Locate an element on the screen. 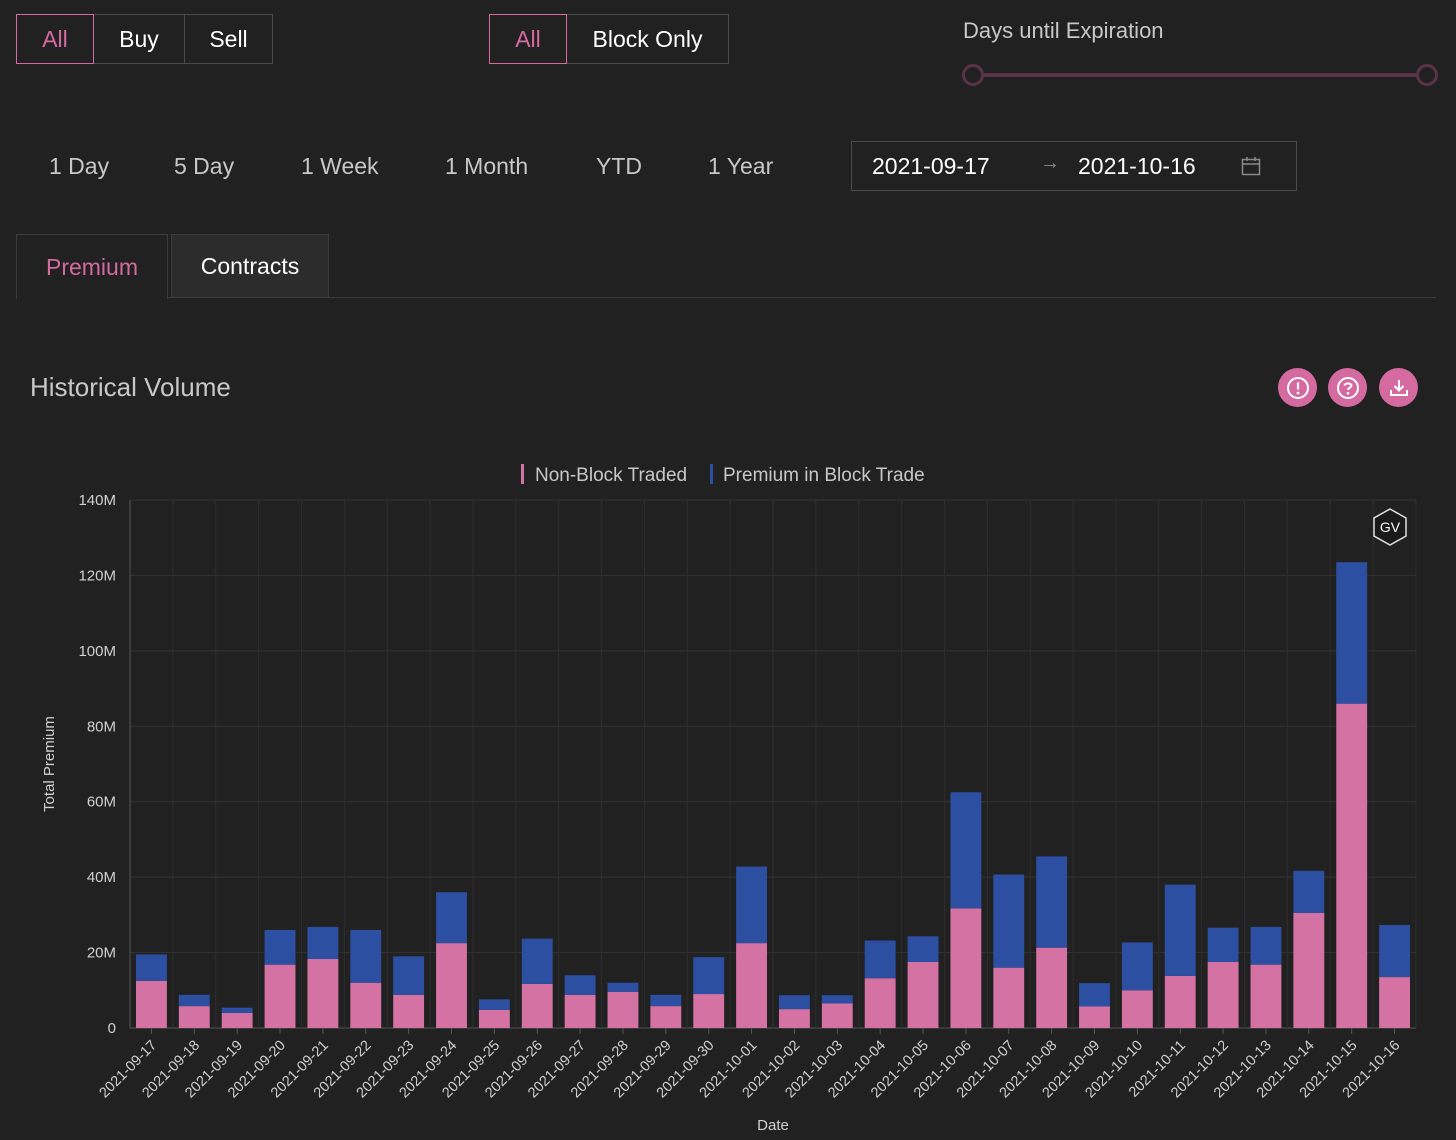 The image size is (1456, 1140). range-1-day-button: 1 Day is located at coordinates (79, 166).